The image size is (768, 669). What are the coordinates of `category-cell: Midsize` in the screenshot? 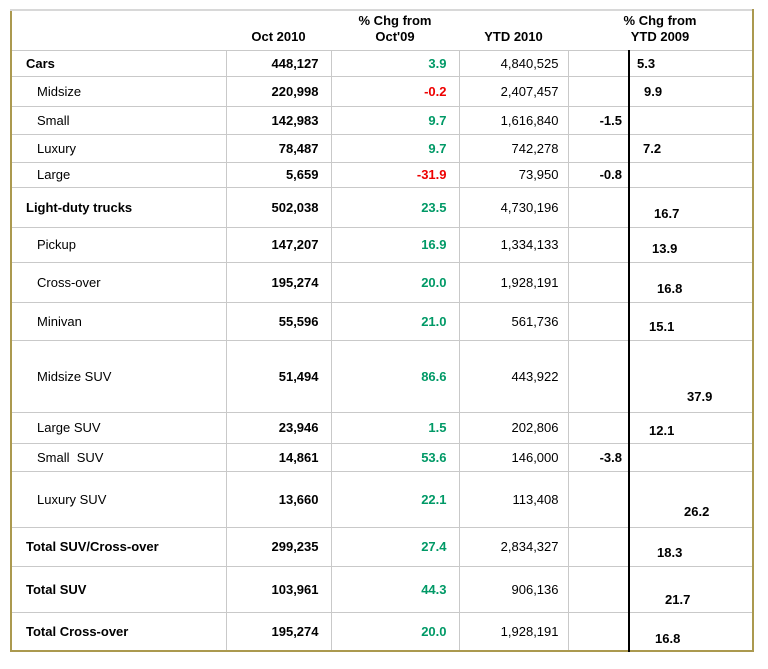 It's located at (118, 91).